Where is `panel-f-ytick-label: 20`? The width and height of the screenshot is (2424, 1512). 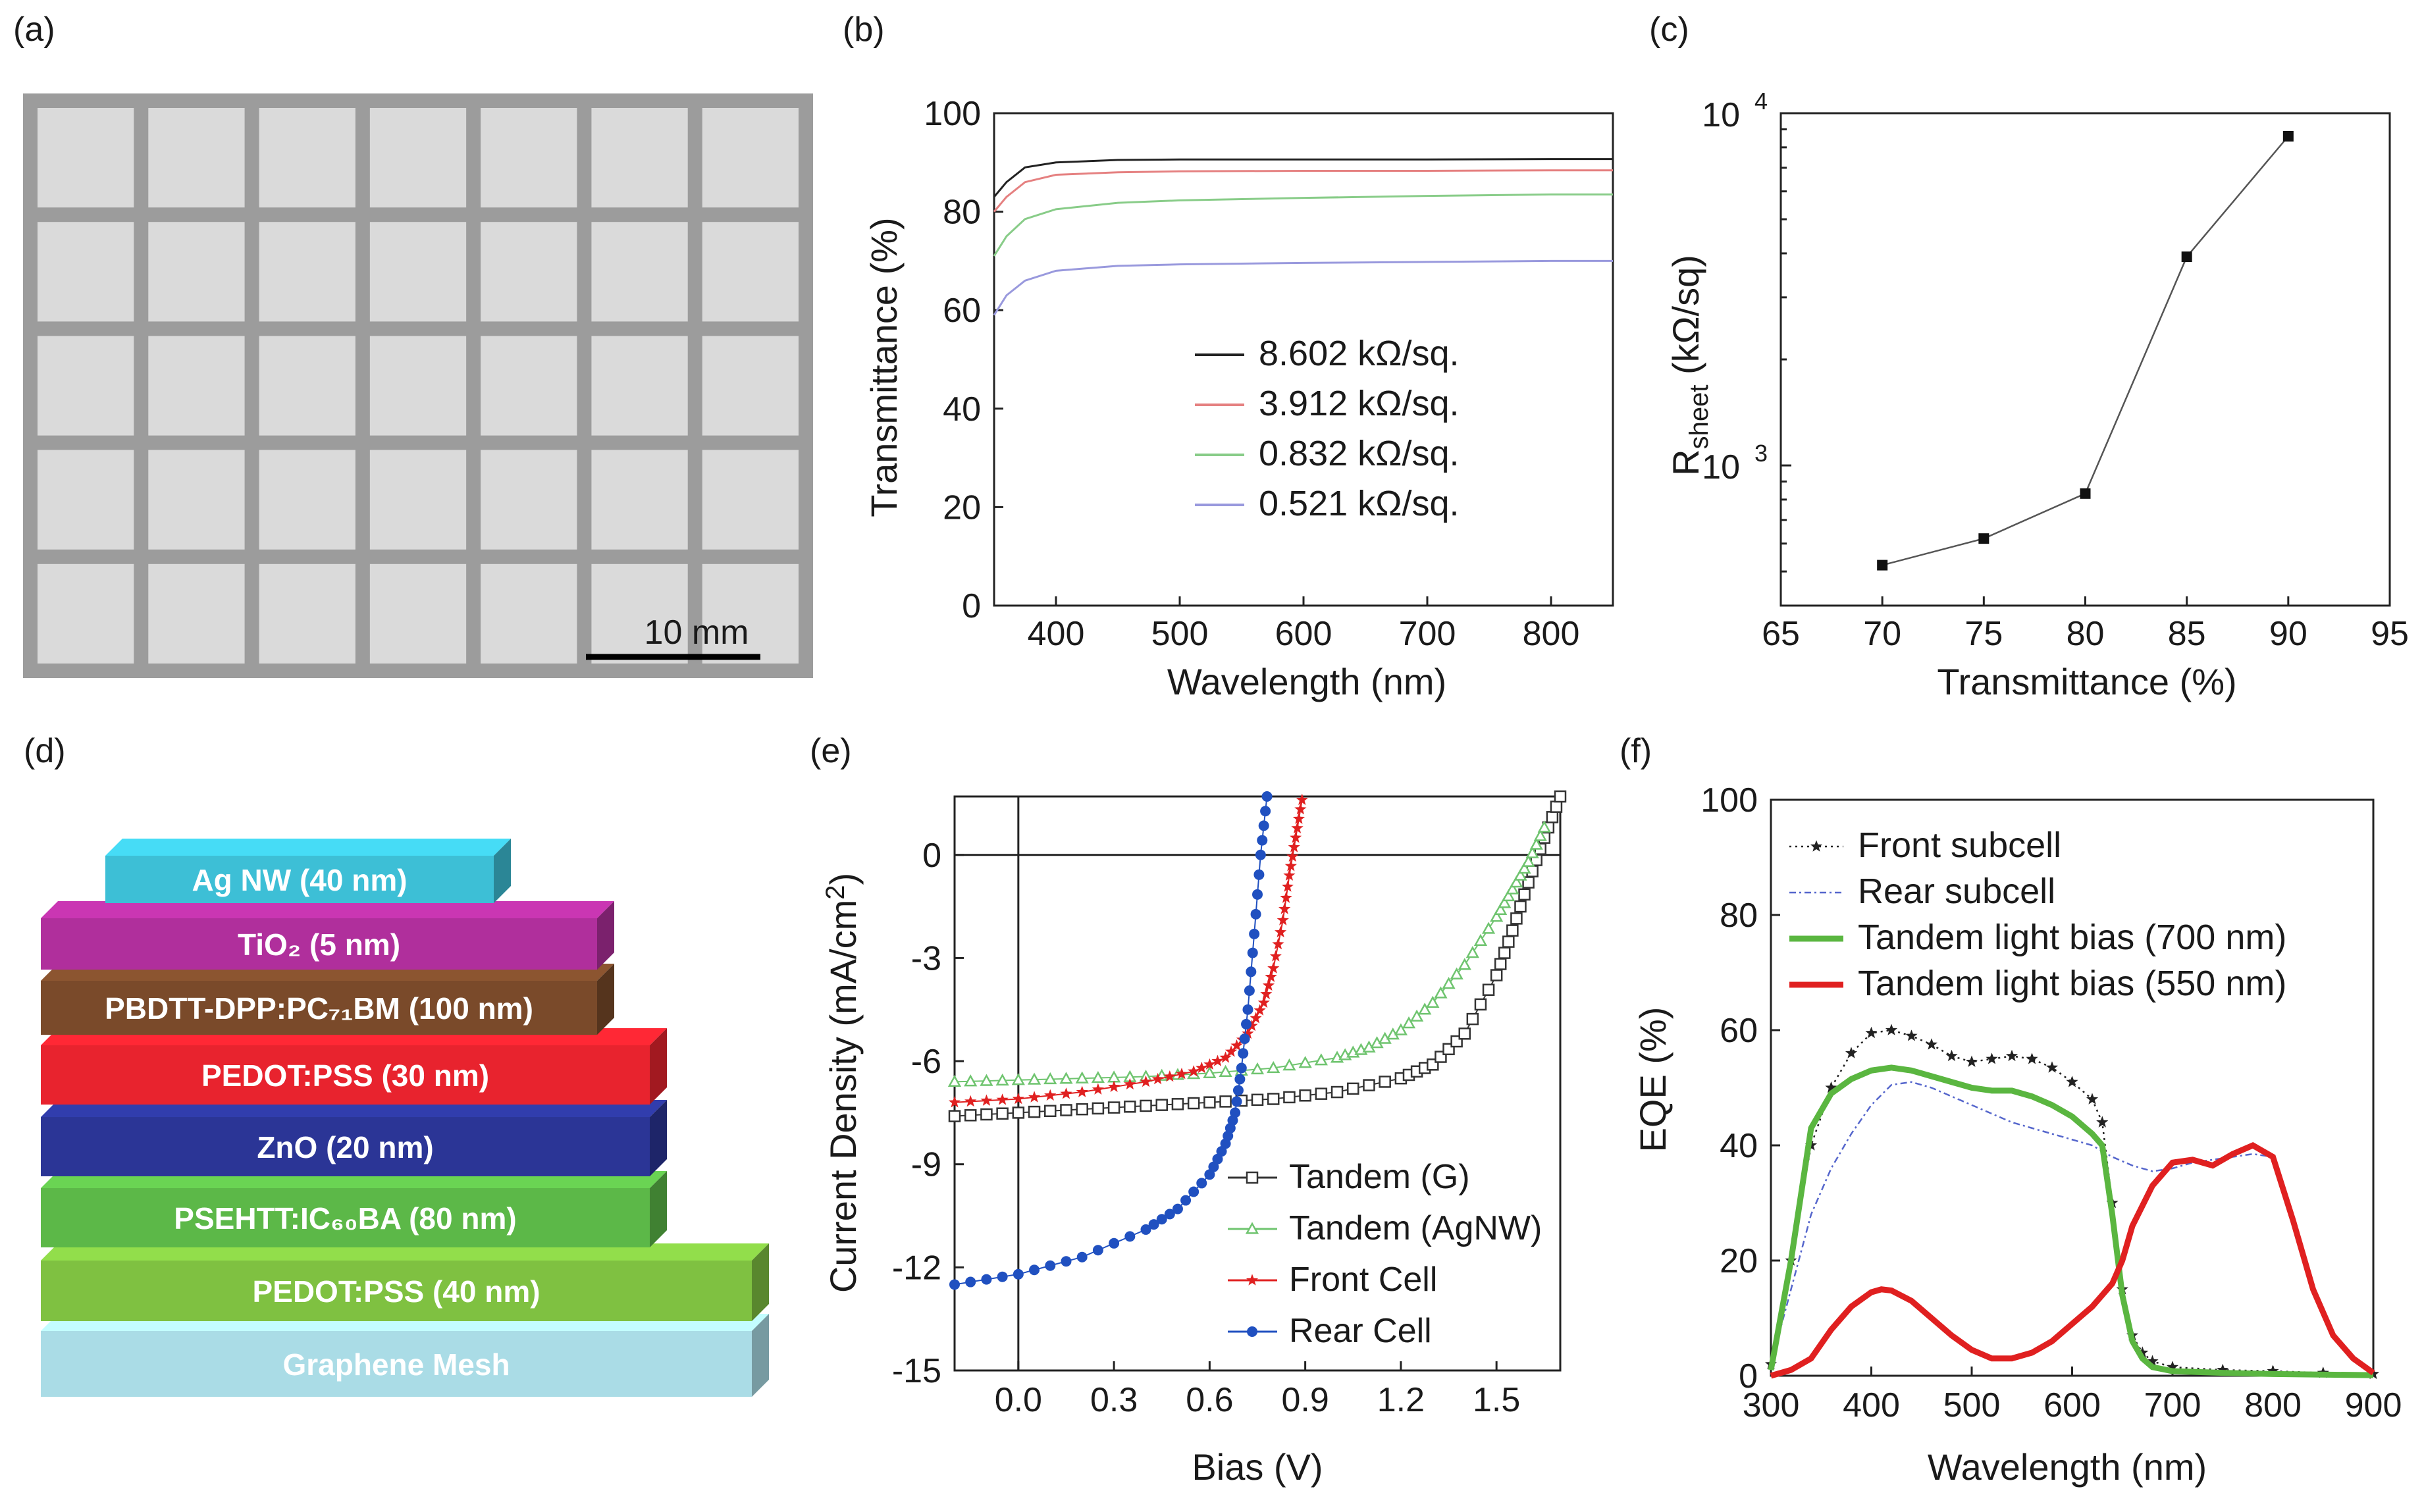
panel-f-ytick-label: 20 is located at coordinates (1739, 1261).